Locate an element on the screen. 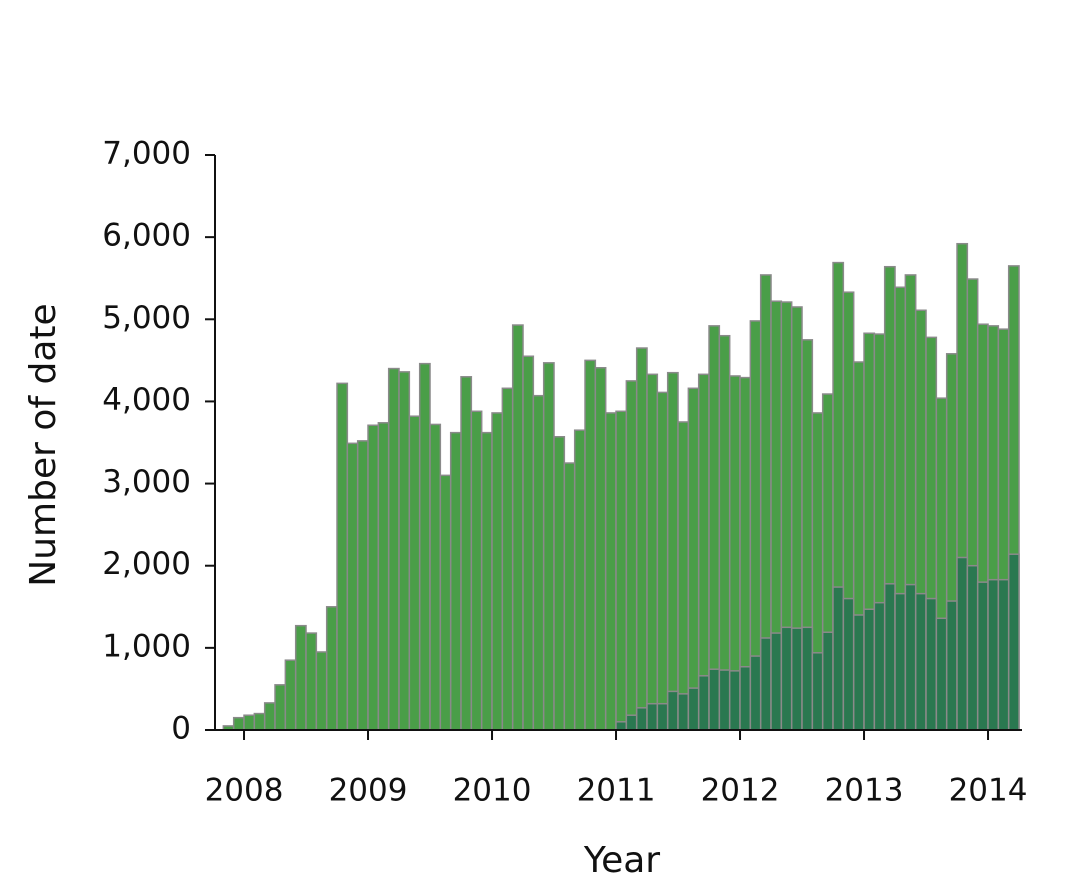  y-axis-title: Number of date is located at coordinates (43, 444).